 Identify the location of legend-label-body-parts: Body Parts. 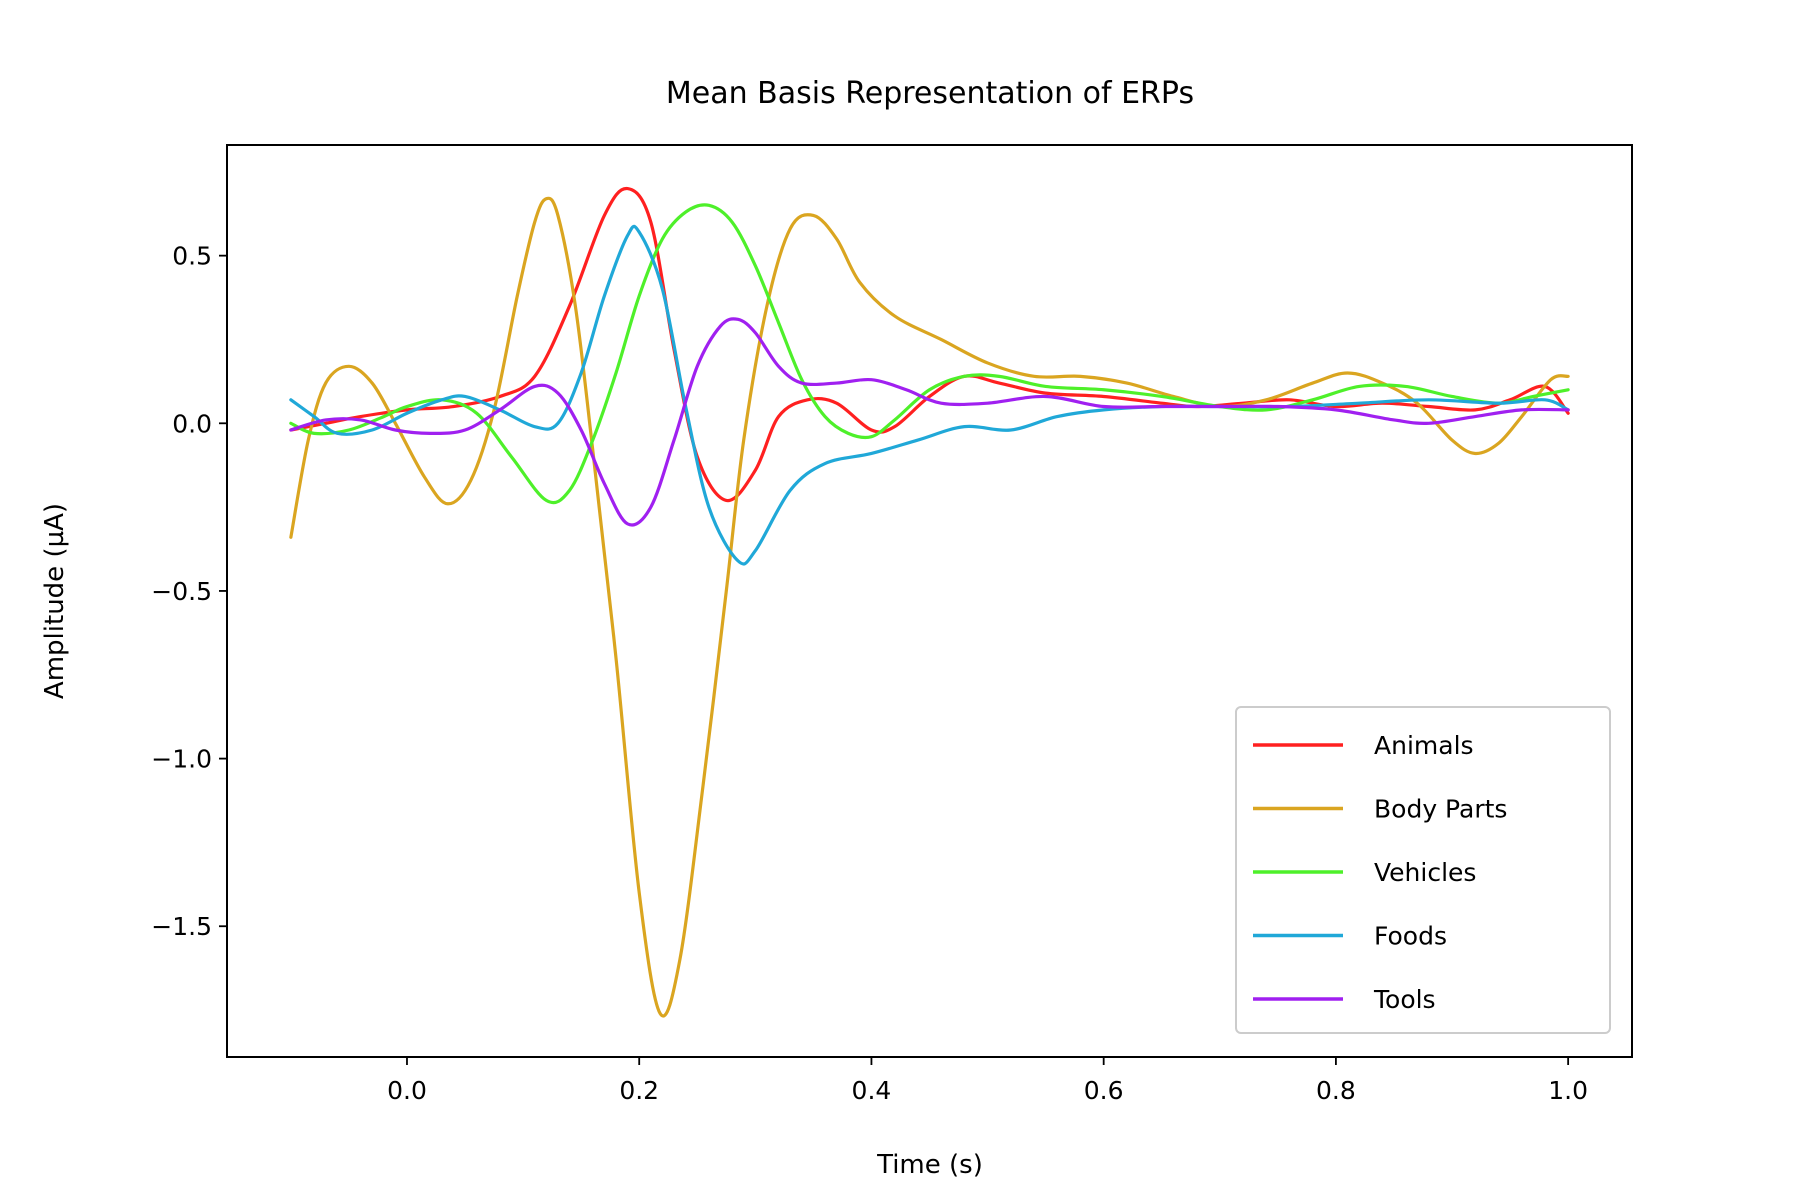
(1440, 809).